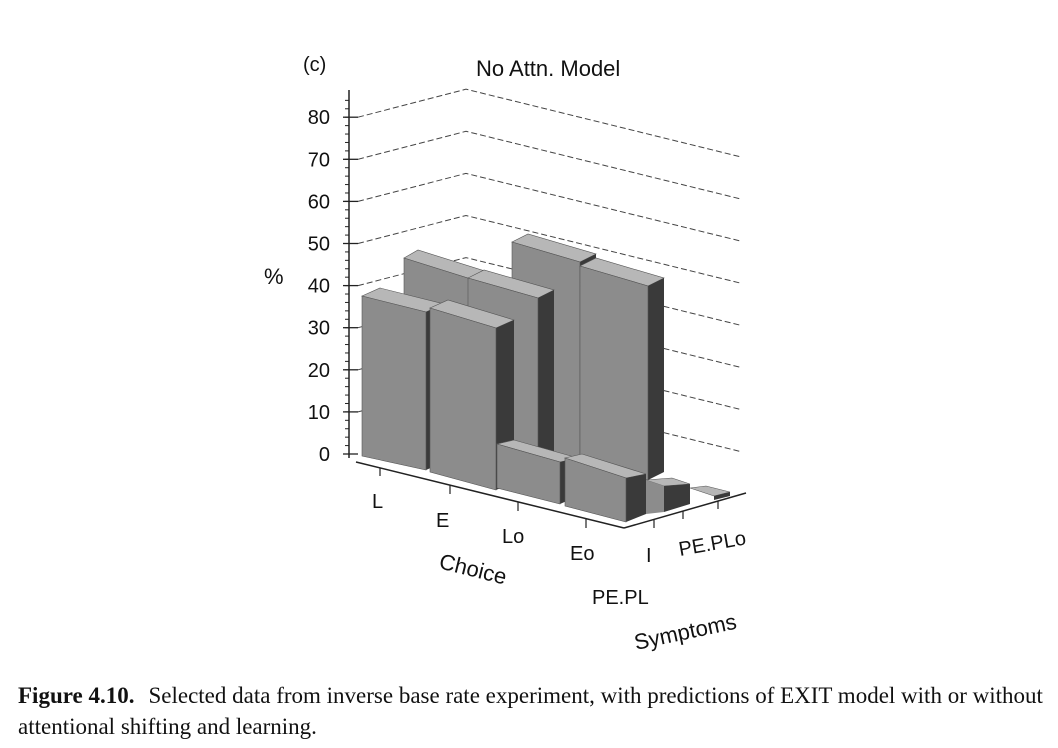  Describe the element at coordinates (274, 276) in the screenshot. I see `y-axis-label: %` at that location.